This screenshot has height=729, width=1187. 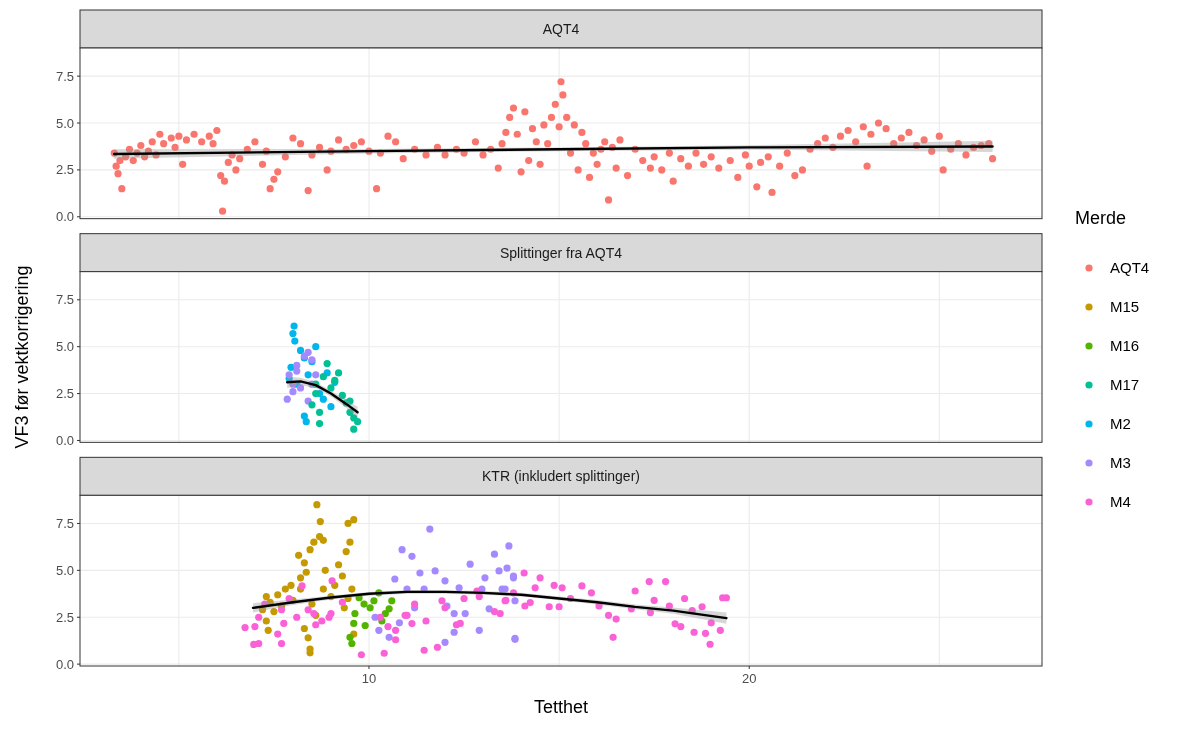 I want to click on chart-title: AQT4, so click(x=561, y=29).